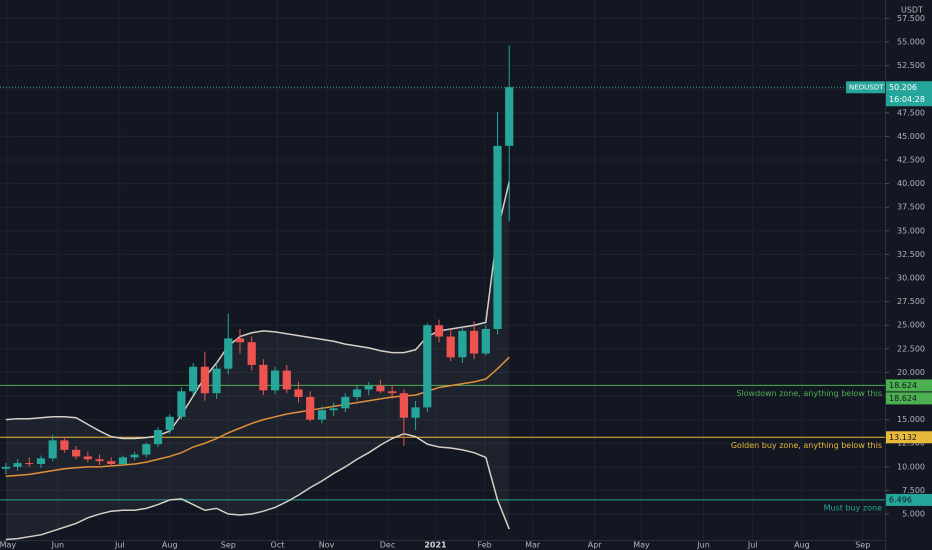 The image size is (932, 550). What do you see at coordinates (911, 183) in the screenshot?
I see `y-tick-label: 40.000` at bounding box center [911, 183].